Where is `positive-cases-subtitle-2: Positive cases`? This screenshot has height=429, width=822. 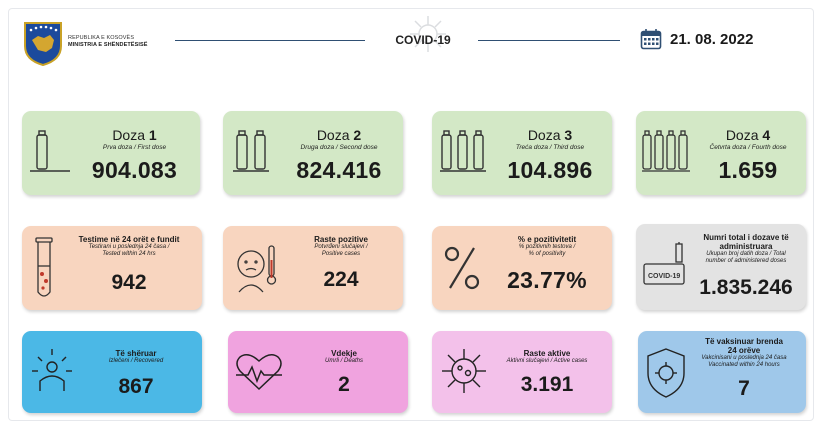
positive-cases-subtitle-2: Positive cases is located at coordinates (341, 254).